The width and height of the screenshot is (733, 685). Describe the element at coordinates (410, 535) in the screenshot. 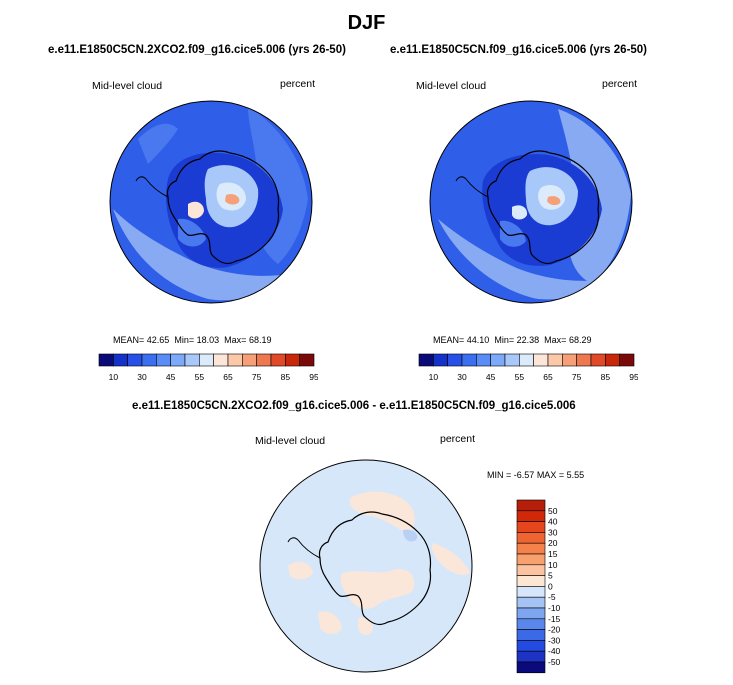

I see `negative-anomaly` at that location.